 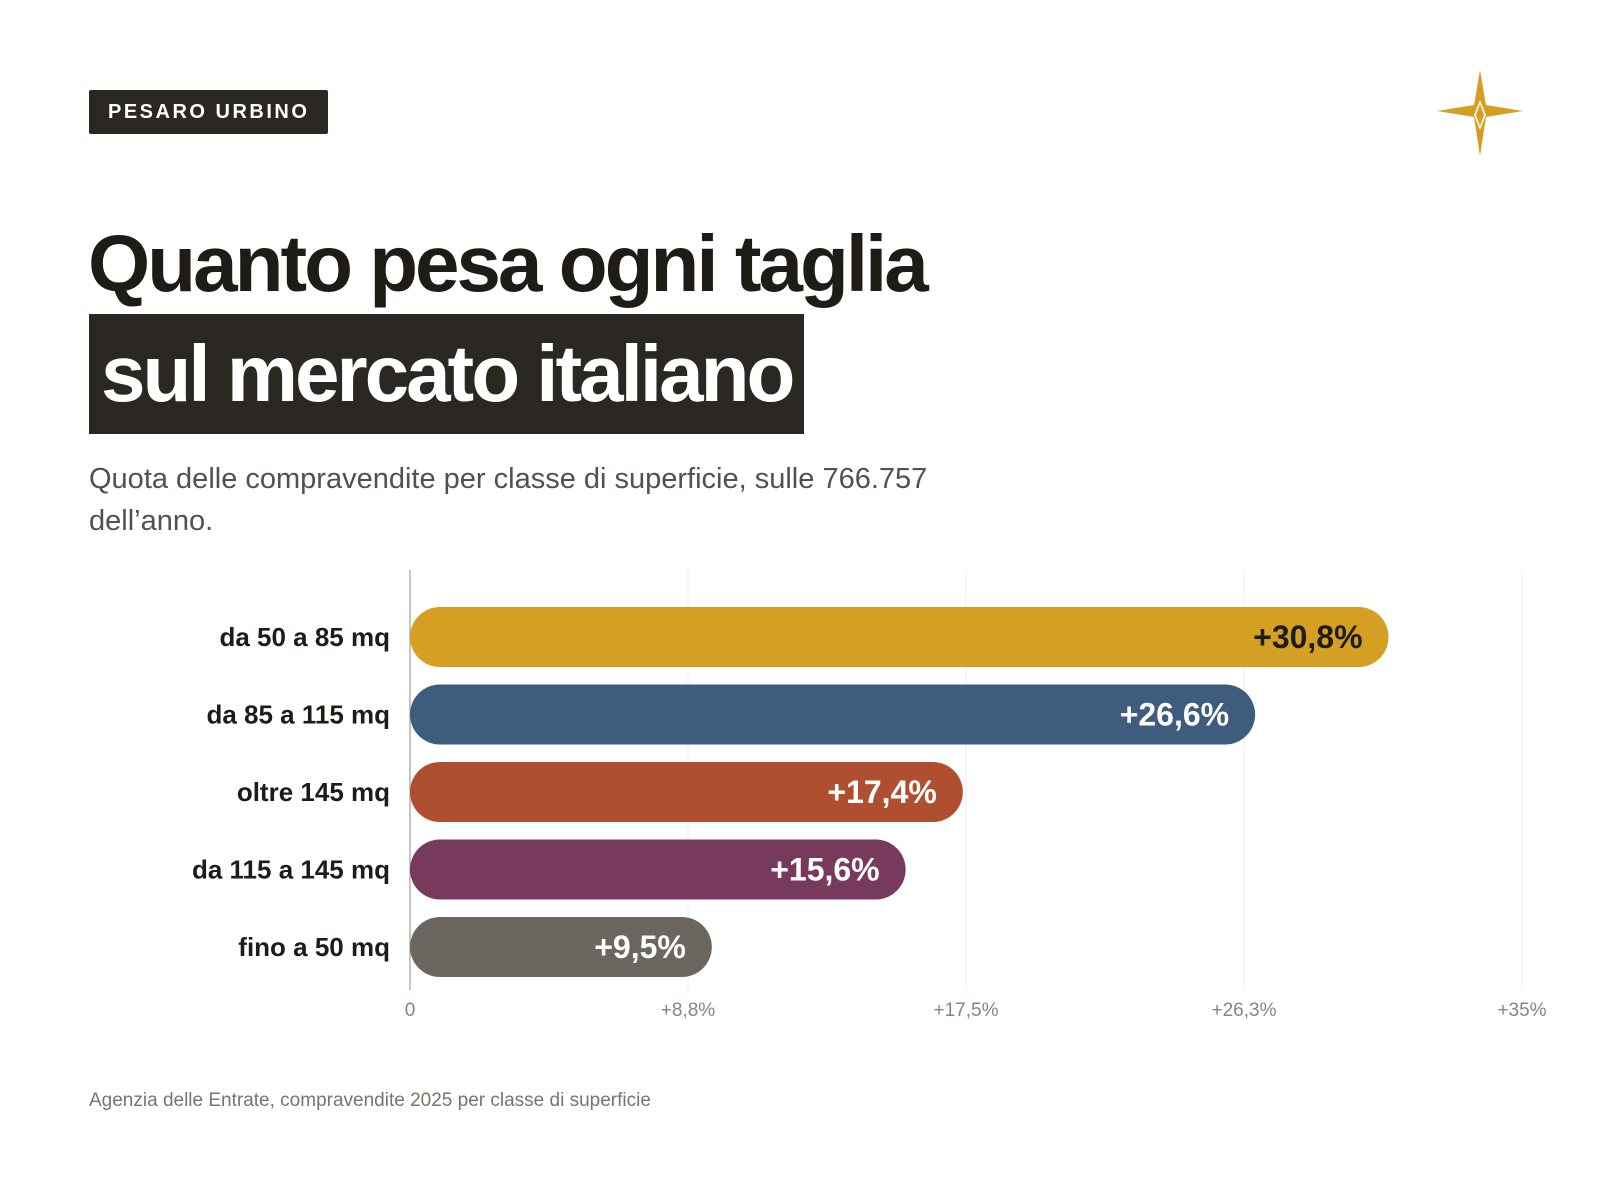 What do you see at coordinates (209, 112) in the screenshot?
I see `region-tag: PESARO URBINO` at bounding box center [209, 112].